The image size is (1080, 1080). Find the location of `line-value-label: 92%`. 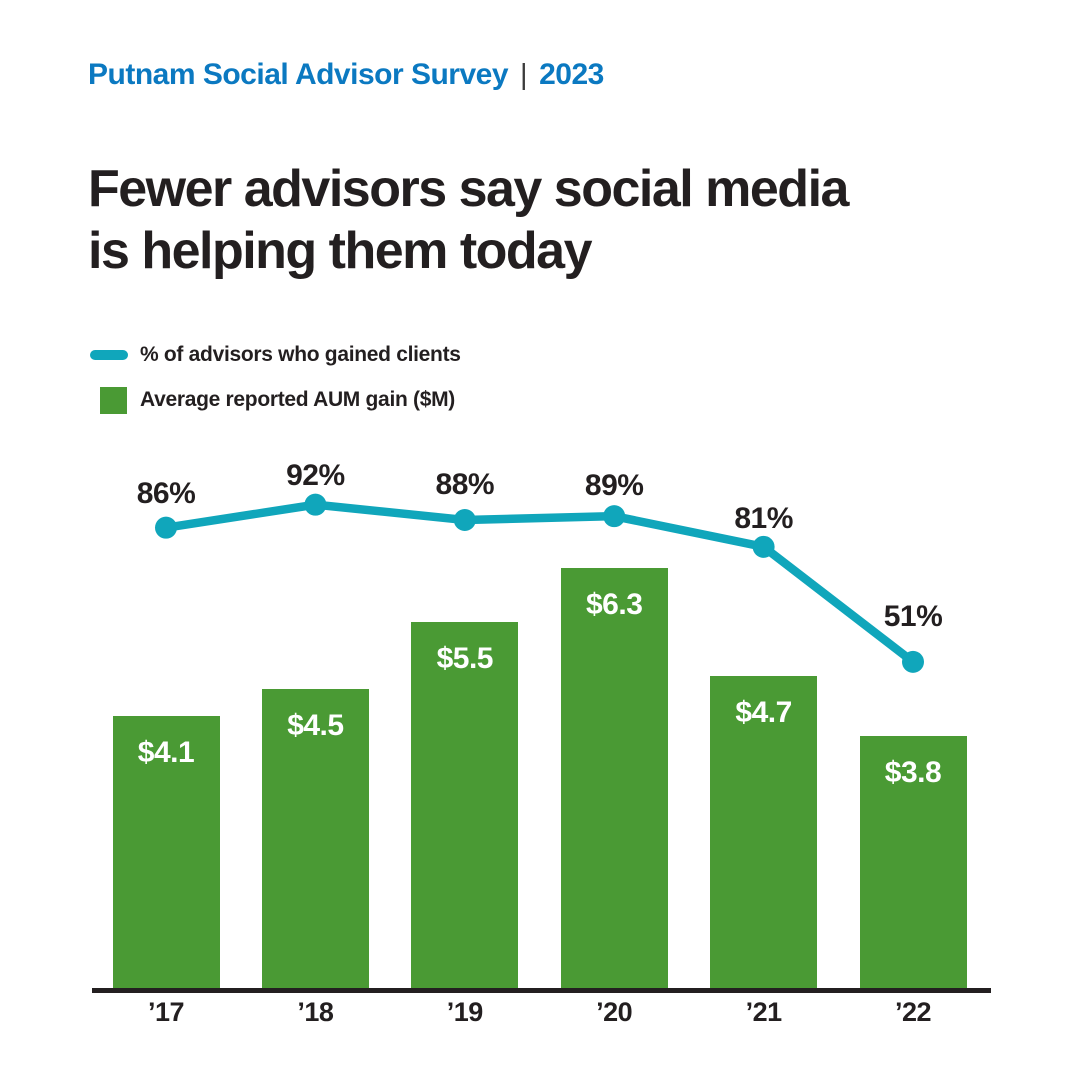

line-value-label: 92% is located at coordinates (315, 475).